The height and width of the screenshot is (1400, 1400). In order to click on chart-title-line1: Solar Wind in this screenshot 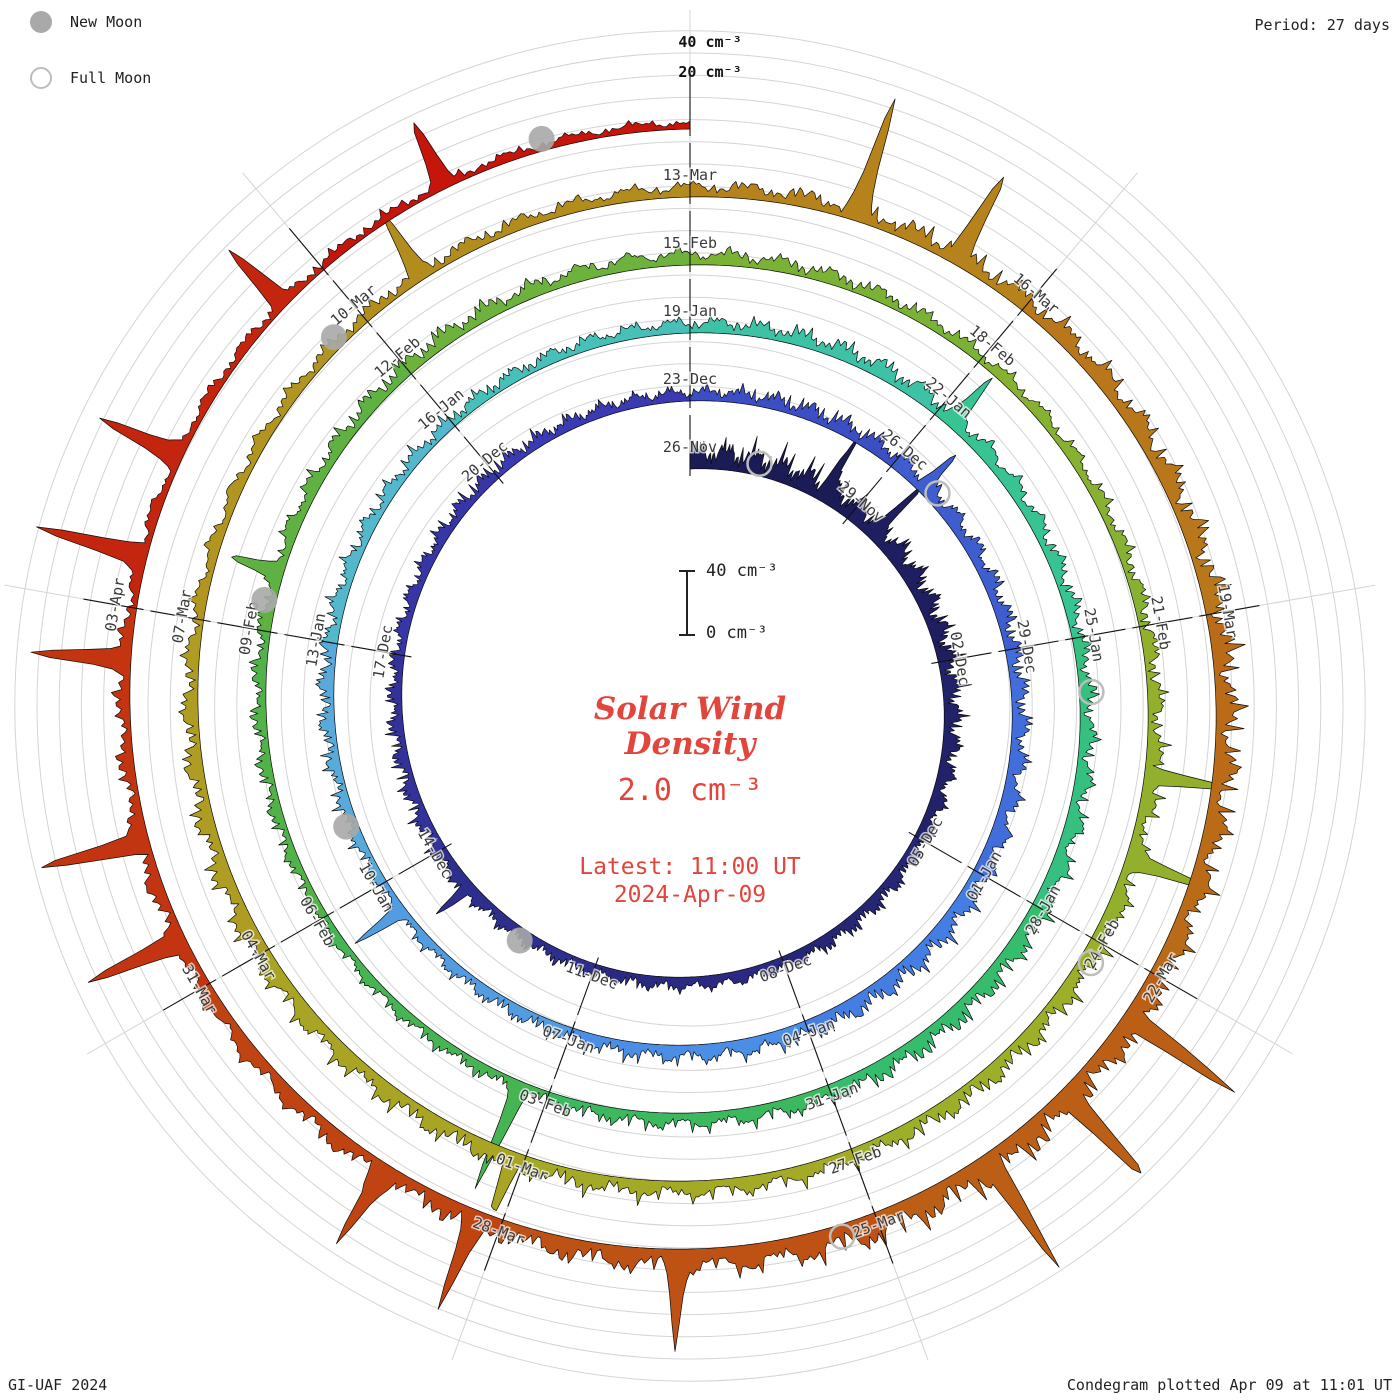, I will do `click(690, 709)`.